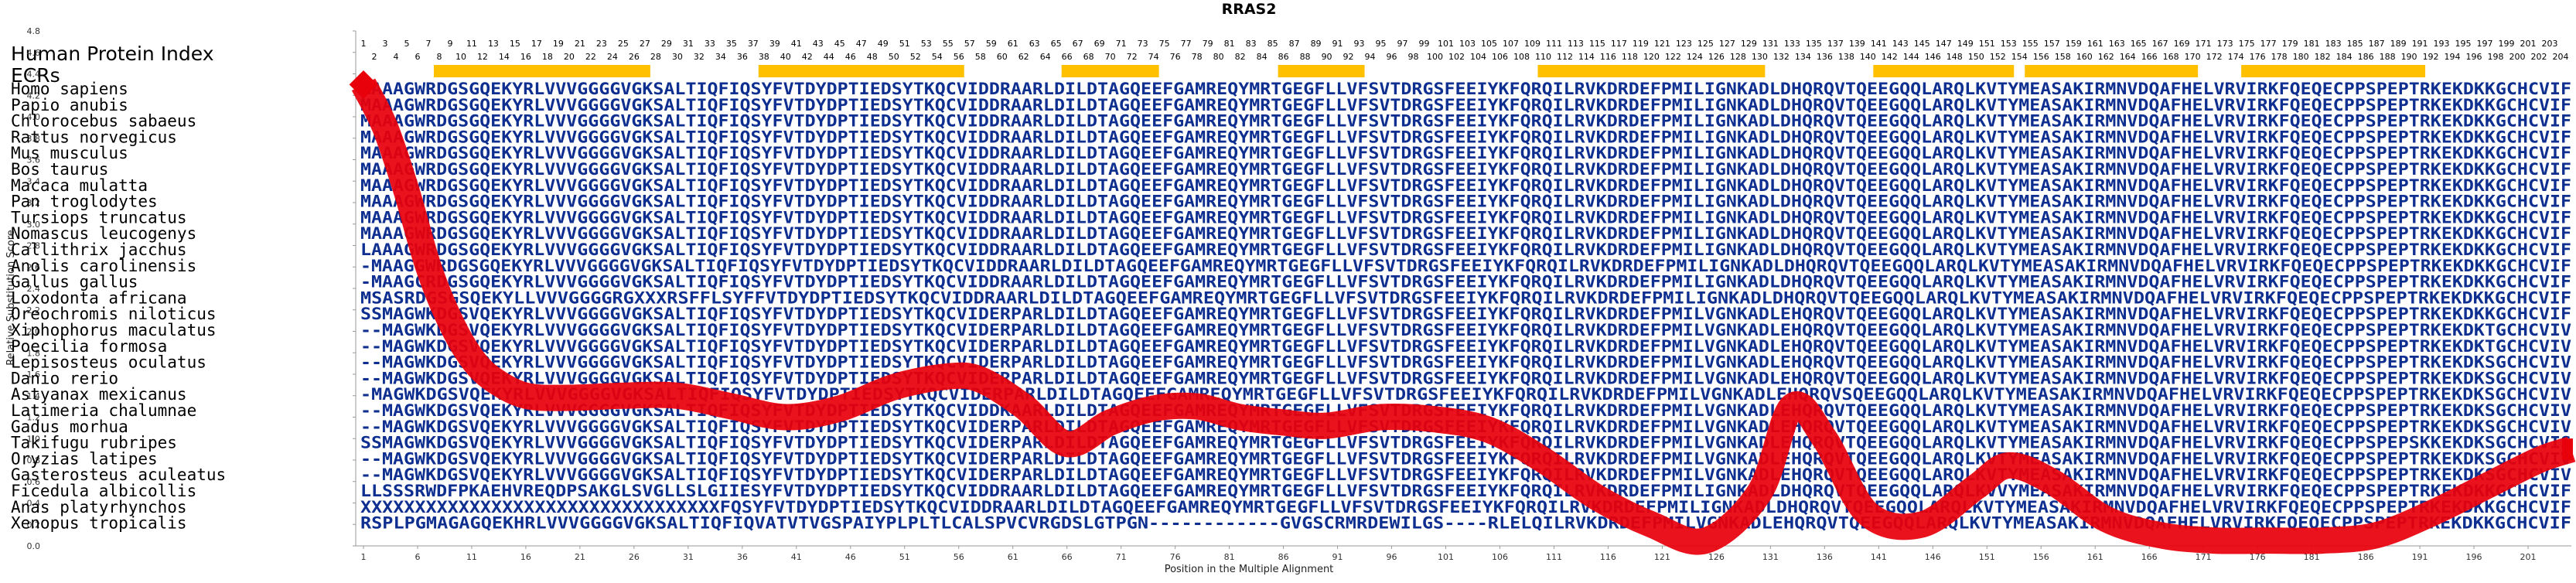  I want to click on index-number: 23, so click(601, 44).